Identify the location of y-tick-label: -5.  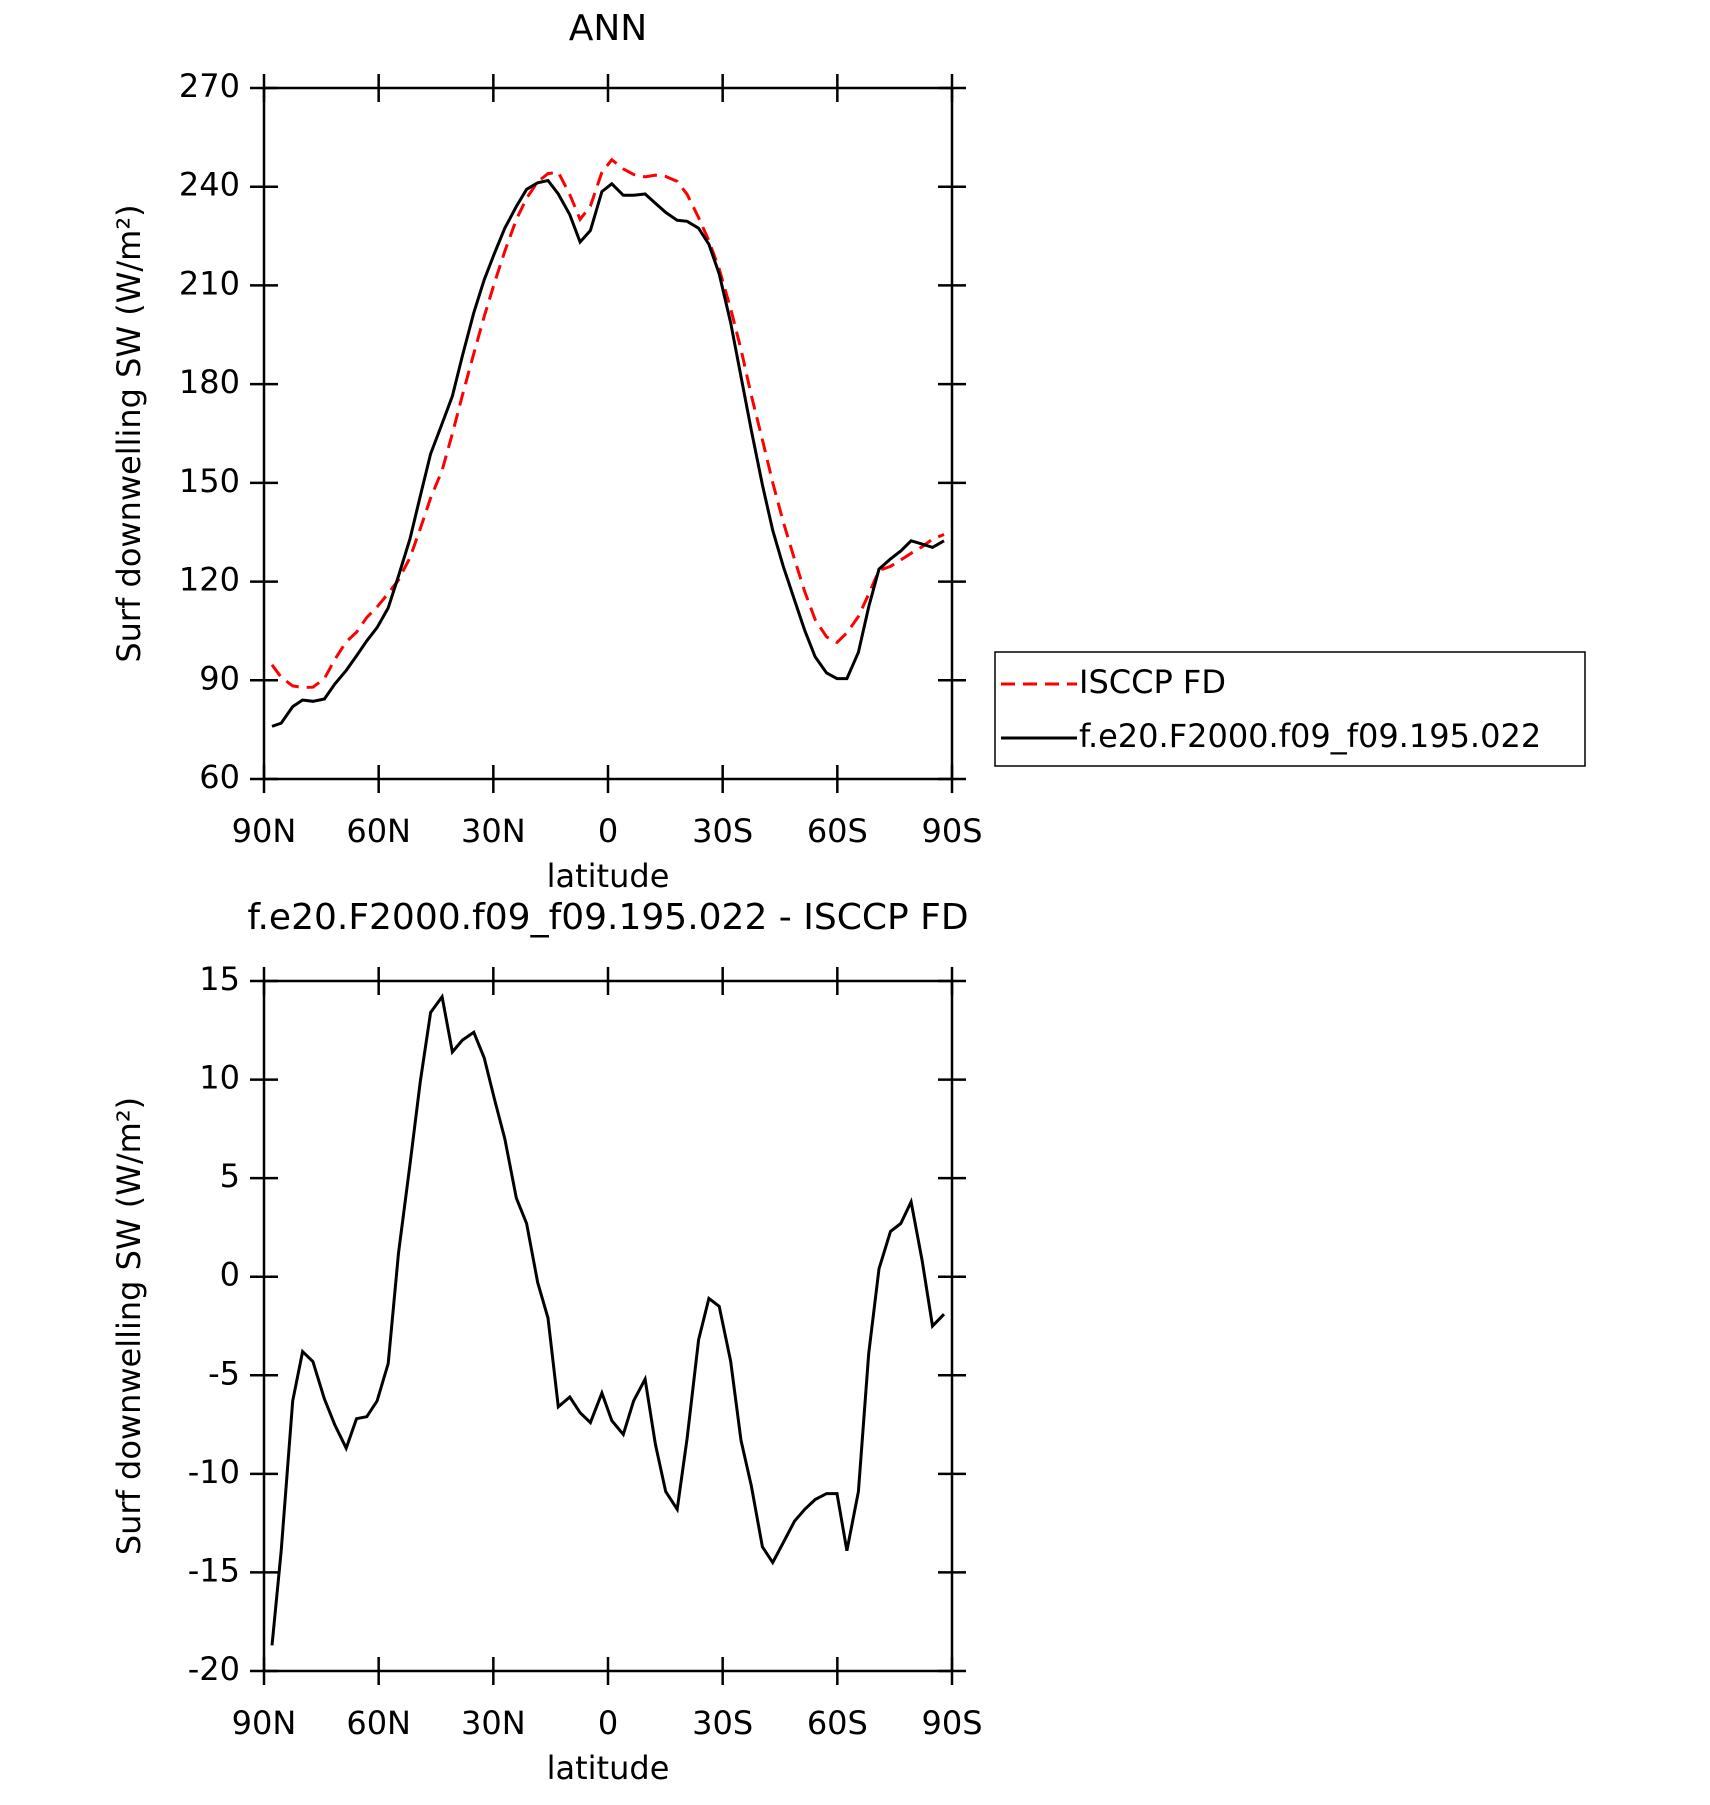
(224, 1373).